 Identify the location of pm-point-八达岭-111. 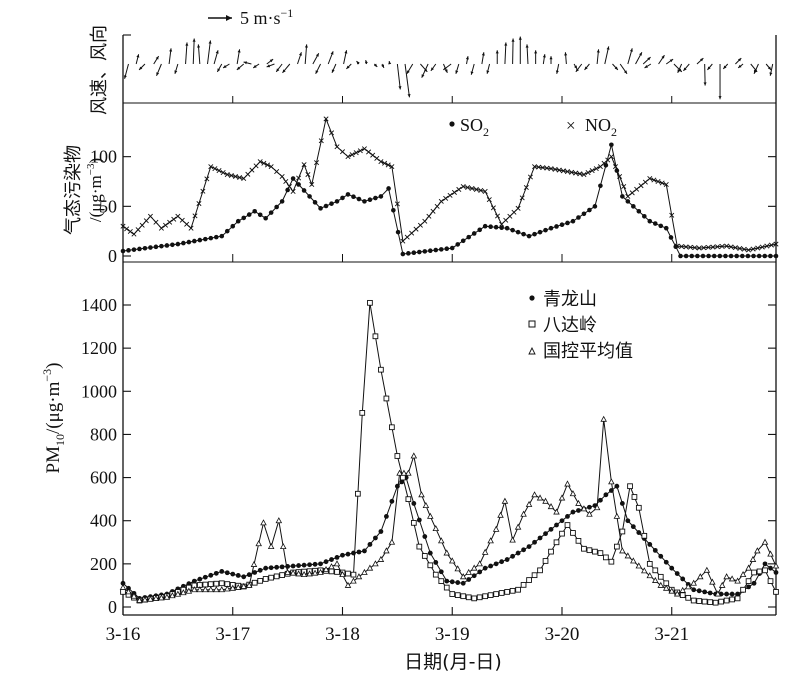
(732, 599).